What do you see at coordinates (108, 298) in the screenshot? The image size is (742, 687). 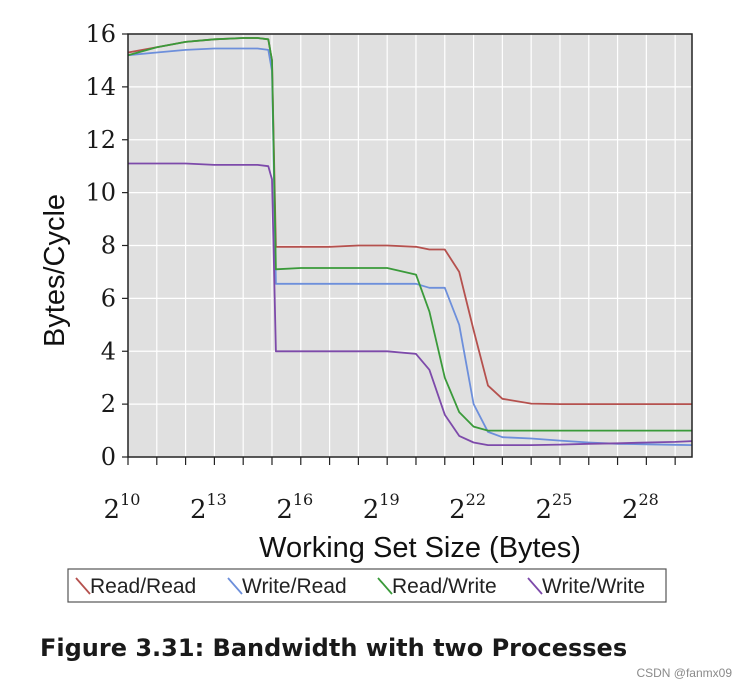 I see `y-tick-label: 6` at bounding box center [108, 298].